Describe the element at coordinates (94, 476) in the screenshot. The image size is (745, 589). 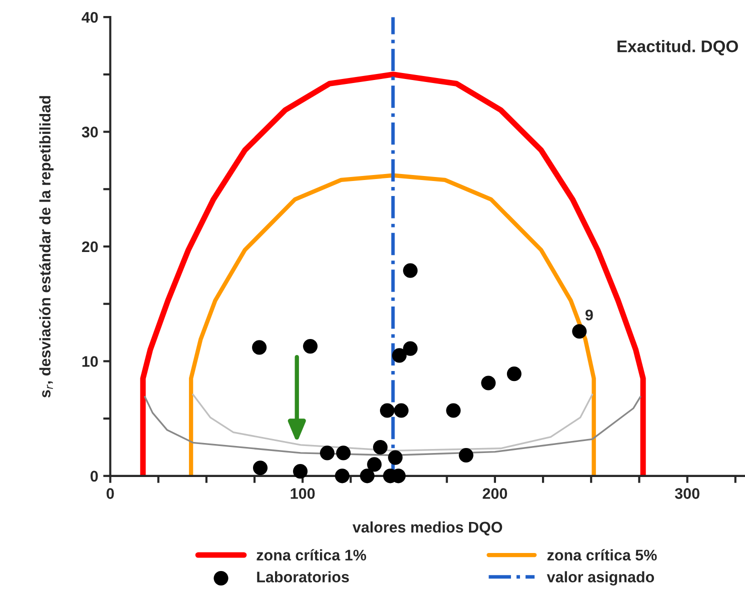
I see `y-tick-label: 0` at that location.